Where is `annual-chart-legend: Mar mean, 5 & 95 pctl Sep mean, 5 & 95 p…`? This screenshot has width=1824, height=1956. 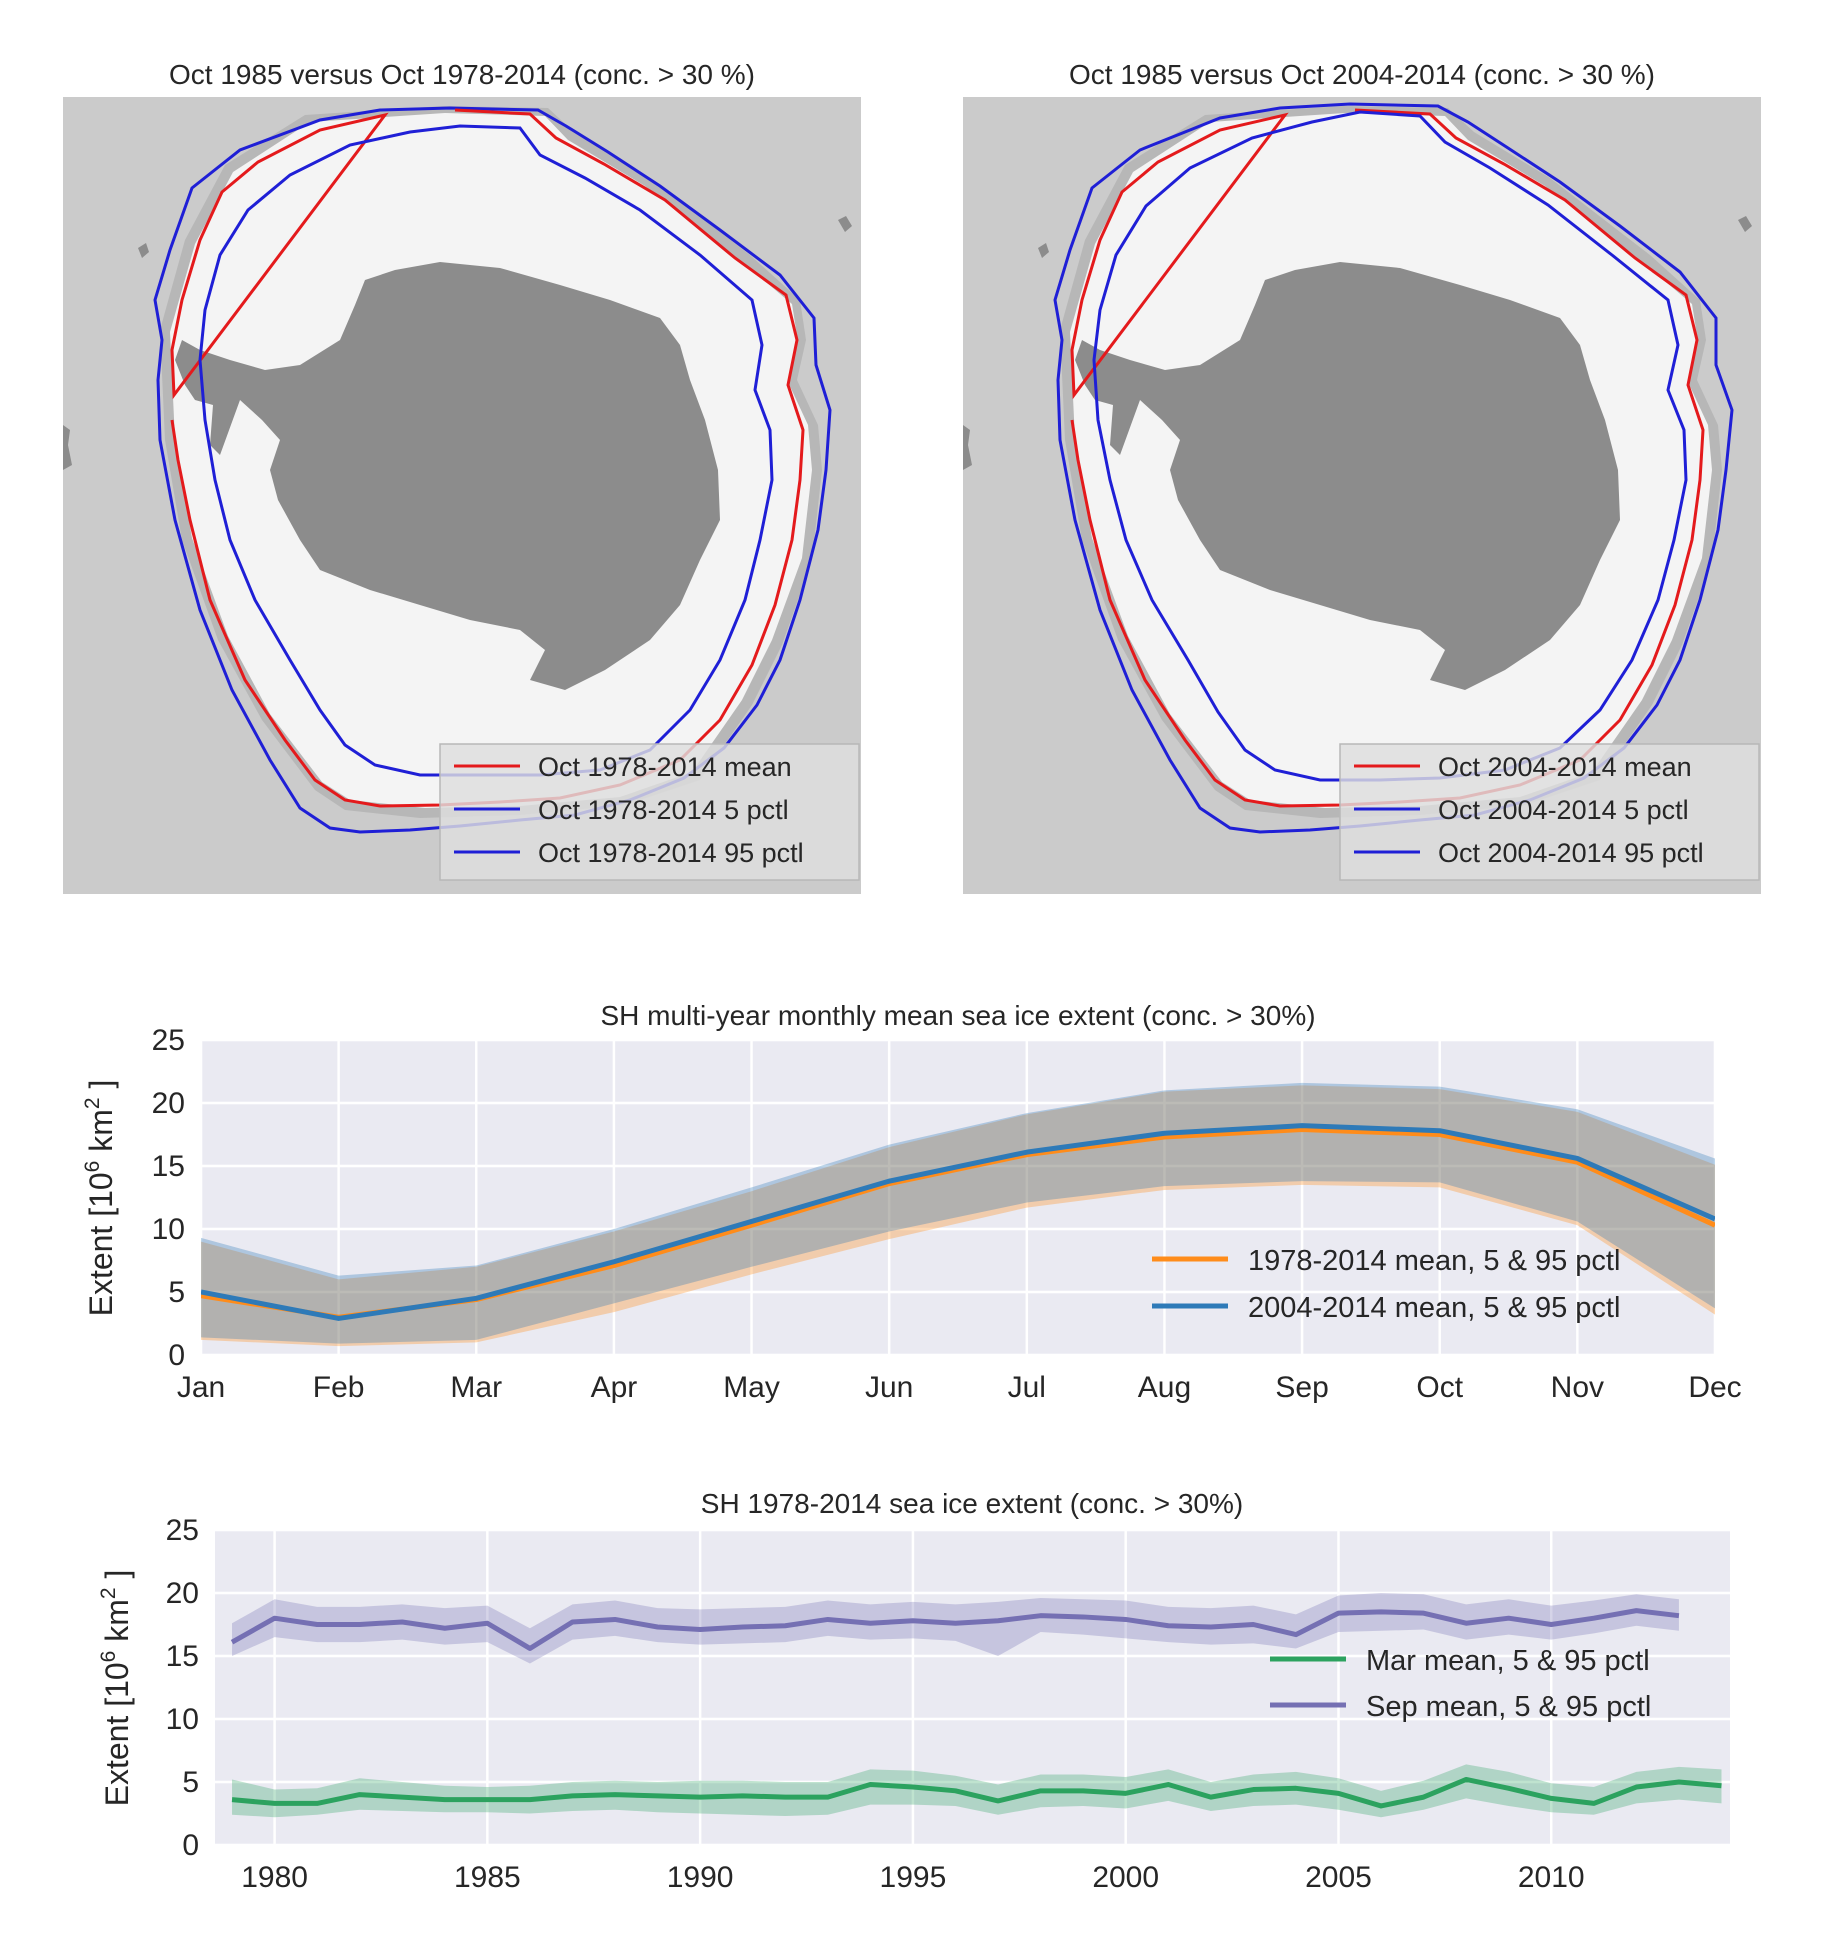 annual-chart-legend: Mar mean, 5 & 95 pctl Sep mean, 5 & 95 p… is located at coordinates (1460, 1684).